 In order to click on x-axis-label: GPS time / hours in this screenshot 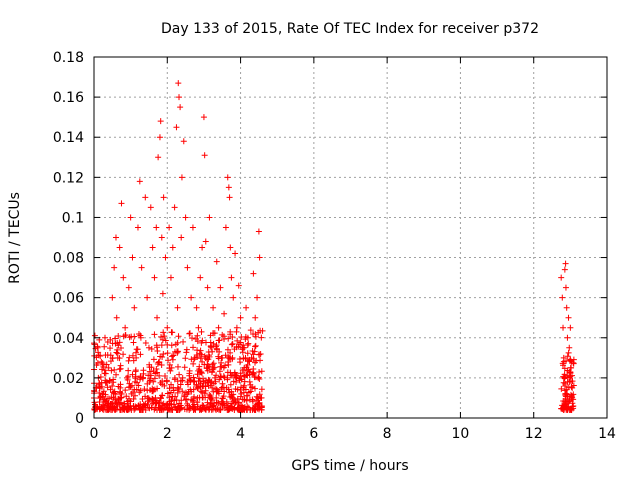, I will do `click(349, 466)`.